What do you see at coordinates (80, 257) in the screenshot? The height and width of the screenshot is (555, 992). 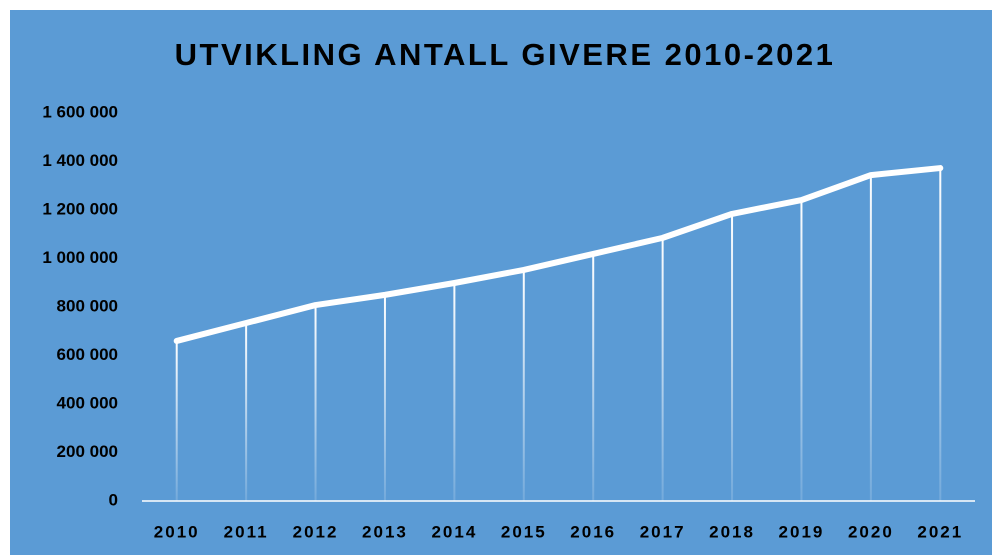 I see `y-tick-label: 1 000 000` at bounding box center [80, 257].